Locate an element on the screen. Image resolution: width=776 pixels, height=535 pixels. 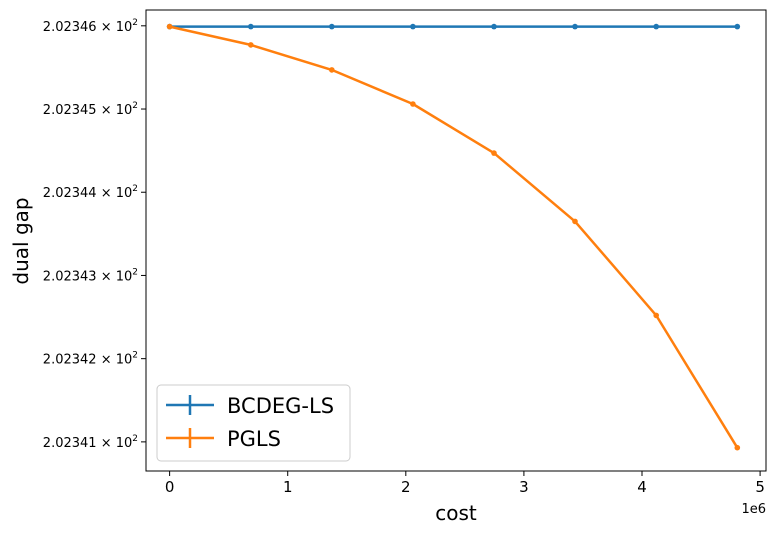
x-tick-label: 1 is located at coordinates (288, 487).